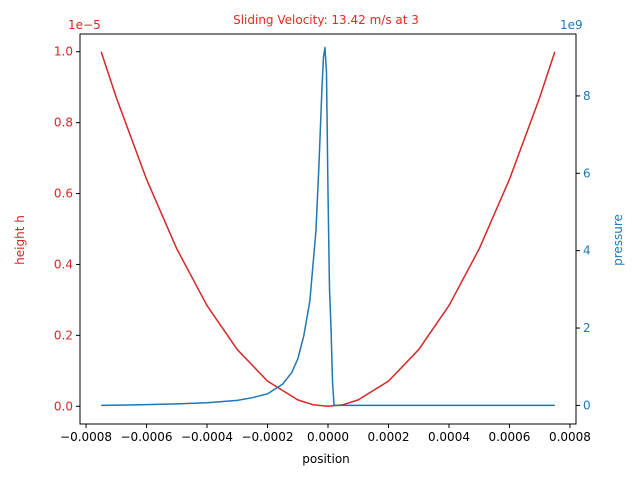 The width and height of the screenshot is (640, 480). I want to click on y-right-tick-label: 2, so click(587, 328).